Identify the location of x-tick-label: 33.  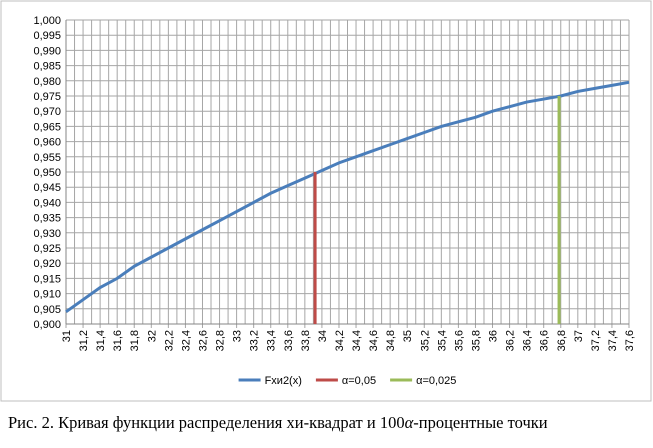
(238, 336).